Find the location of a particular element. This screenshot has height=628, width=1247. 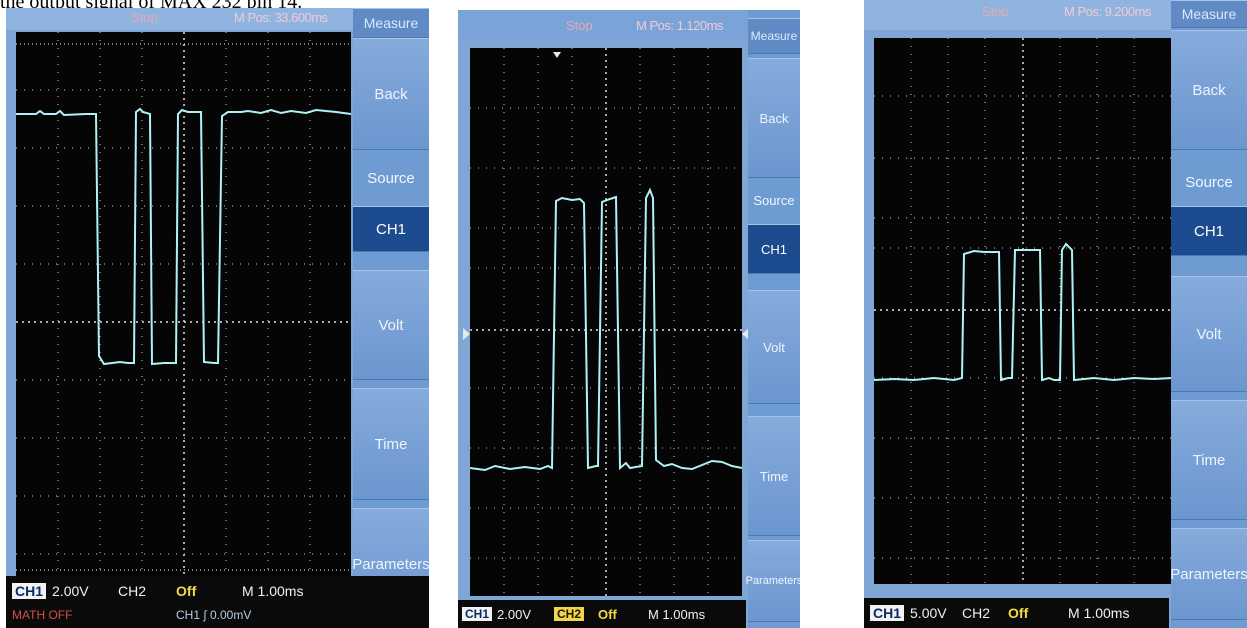

math-off-label: MATH OFF is located at coordinates (42, 615).